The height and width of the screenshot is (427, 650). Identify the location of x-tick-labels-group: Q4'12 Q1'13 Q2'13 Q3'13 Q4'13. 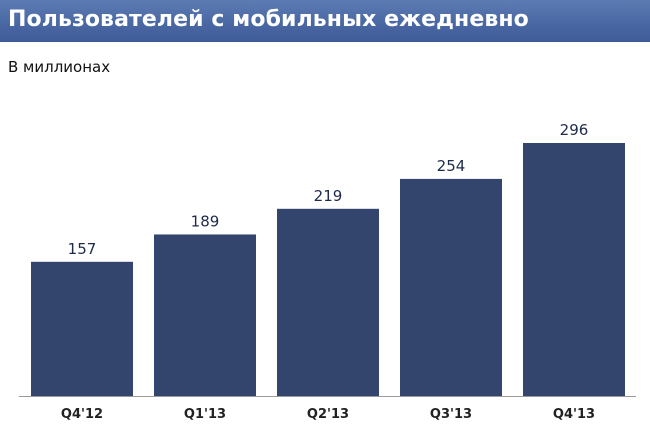
(328, 414).